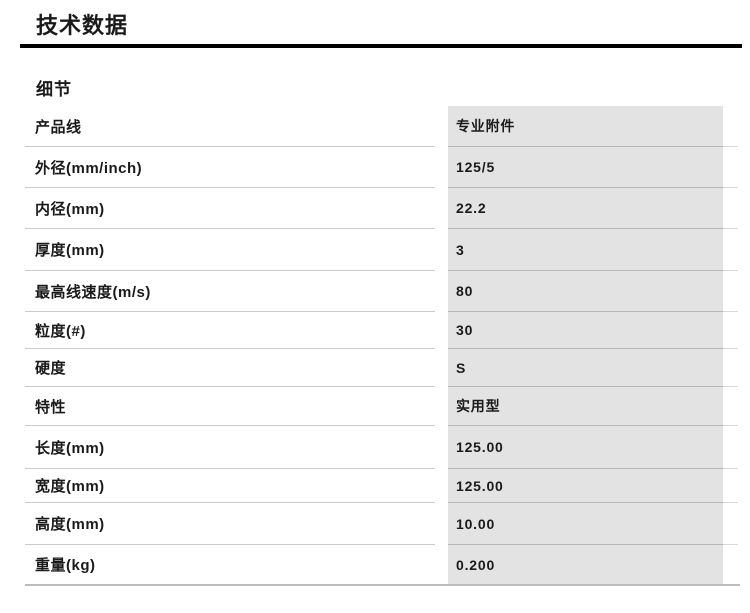  I want to click on spec-label: 特性, so click(230, 406).